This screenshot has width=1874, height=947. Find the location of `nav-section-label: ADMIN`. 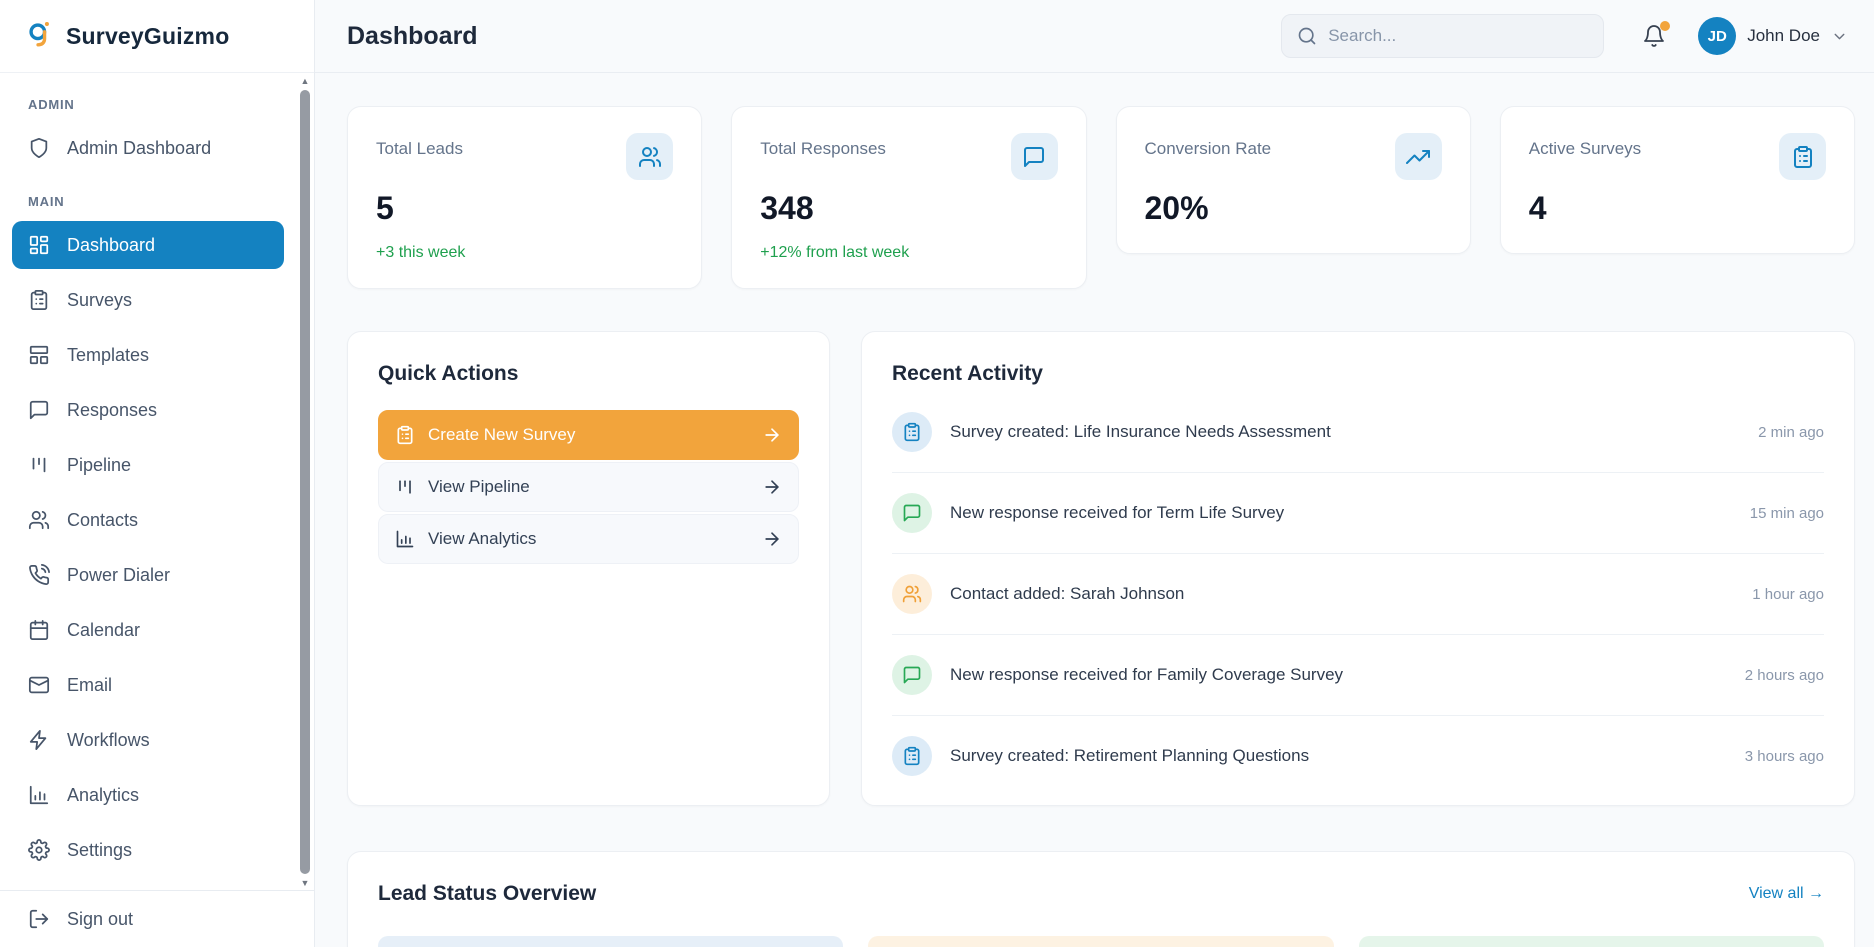

nav-section-label: ADMIN is located at coordinates (51, 104).